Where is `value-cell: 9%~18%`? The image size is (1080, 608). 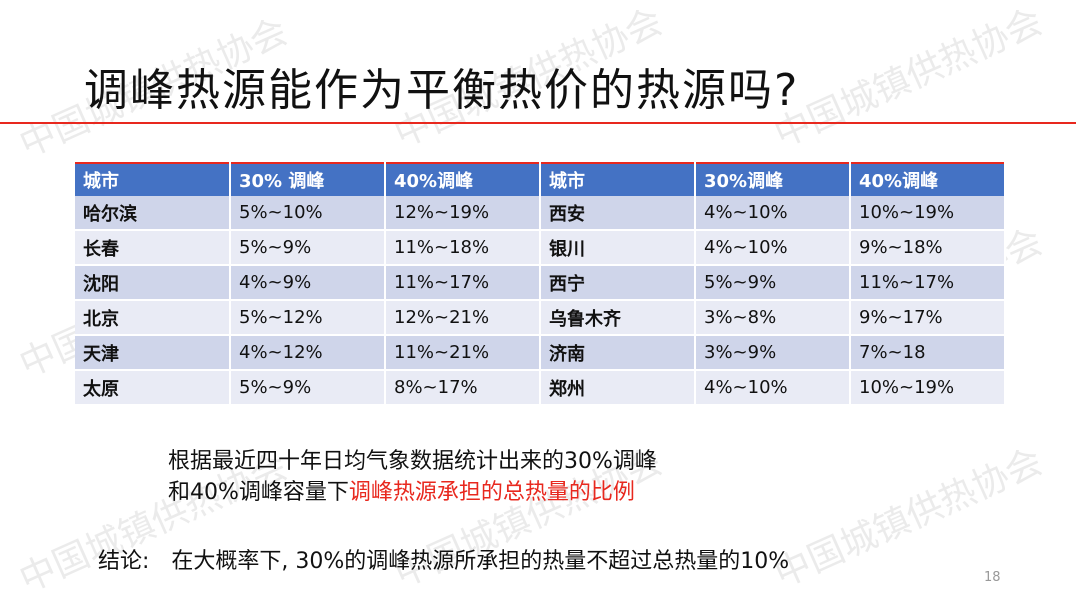 value-cell: 9%~18% is located at coordinates (928, 248).